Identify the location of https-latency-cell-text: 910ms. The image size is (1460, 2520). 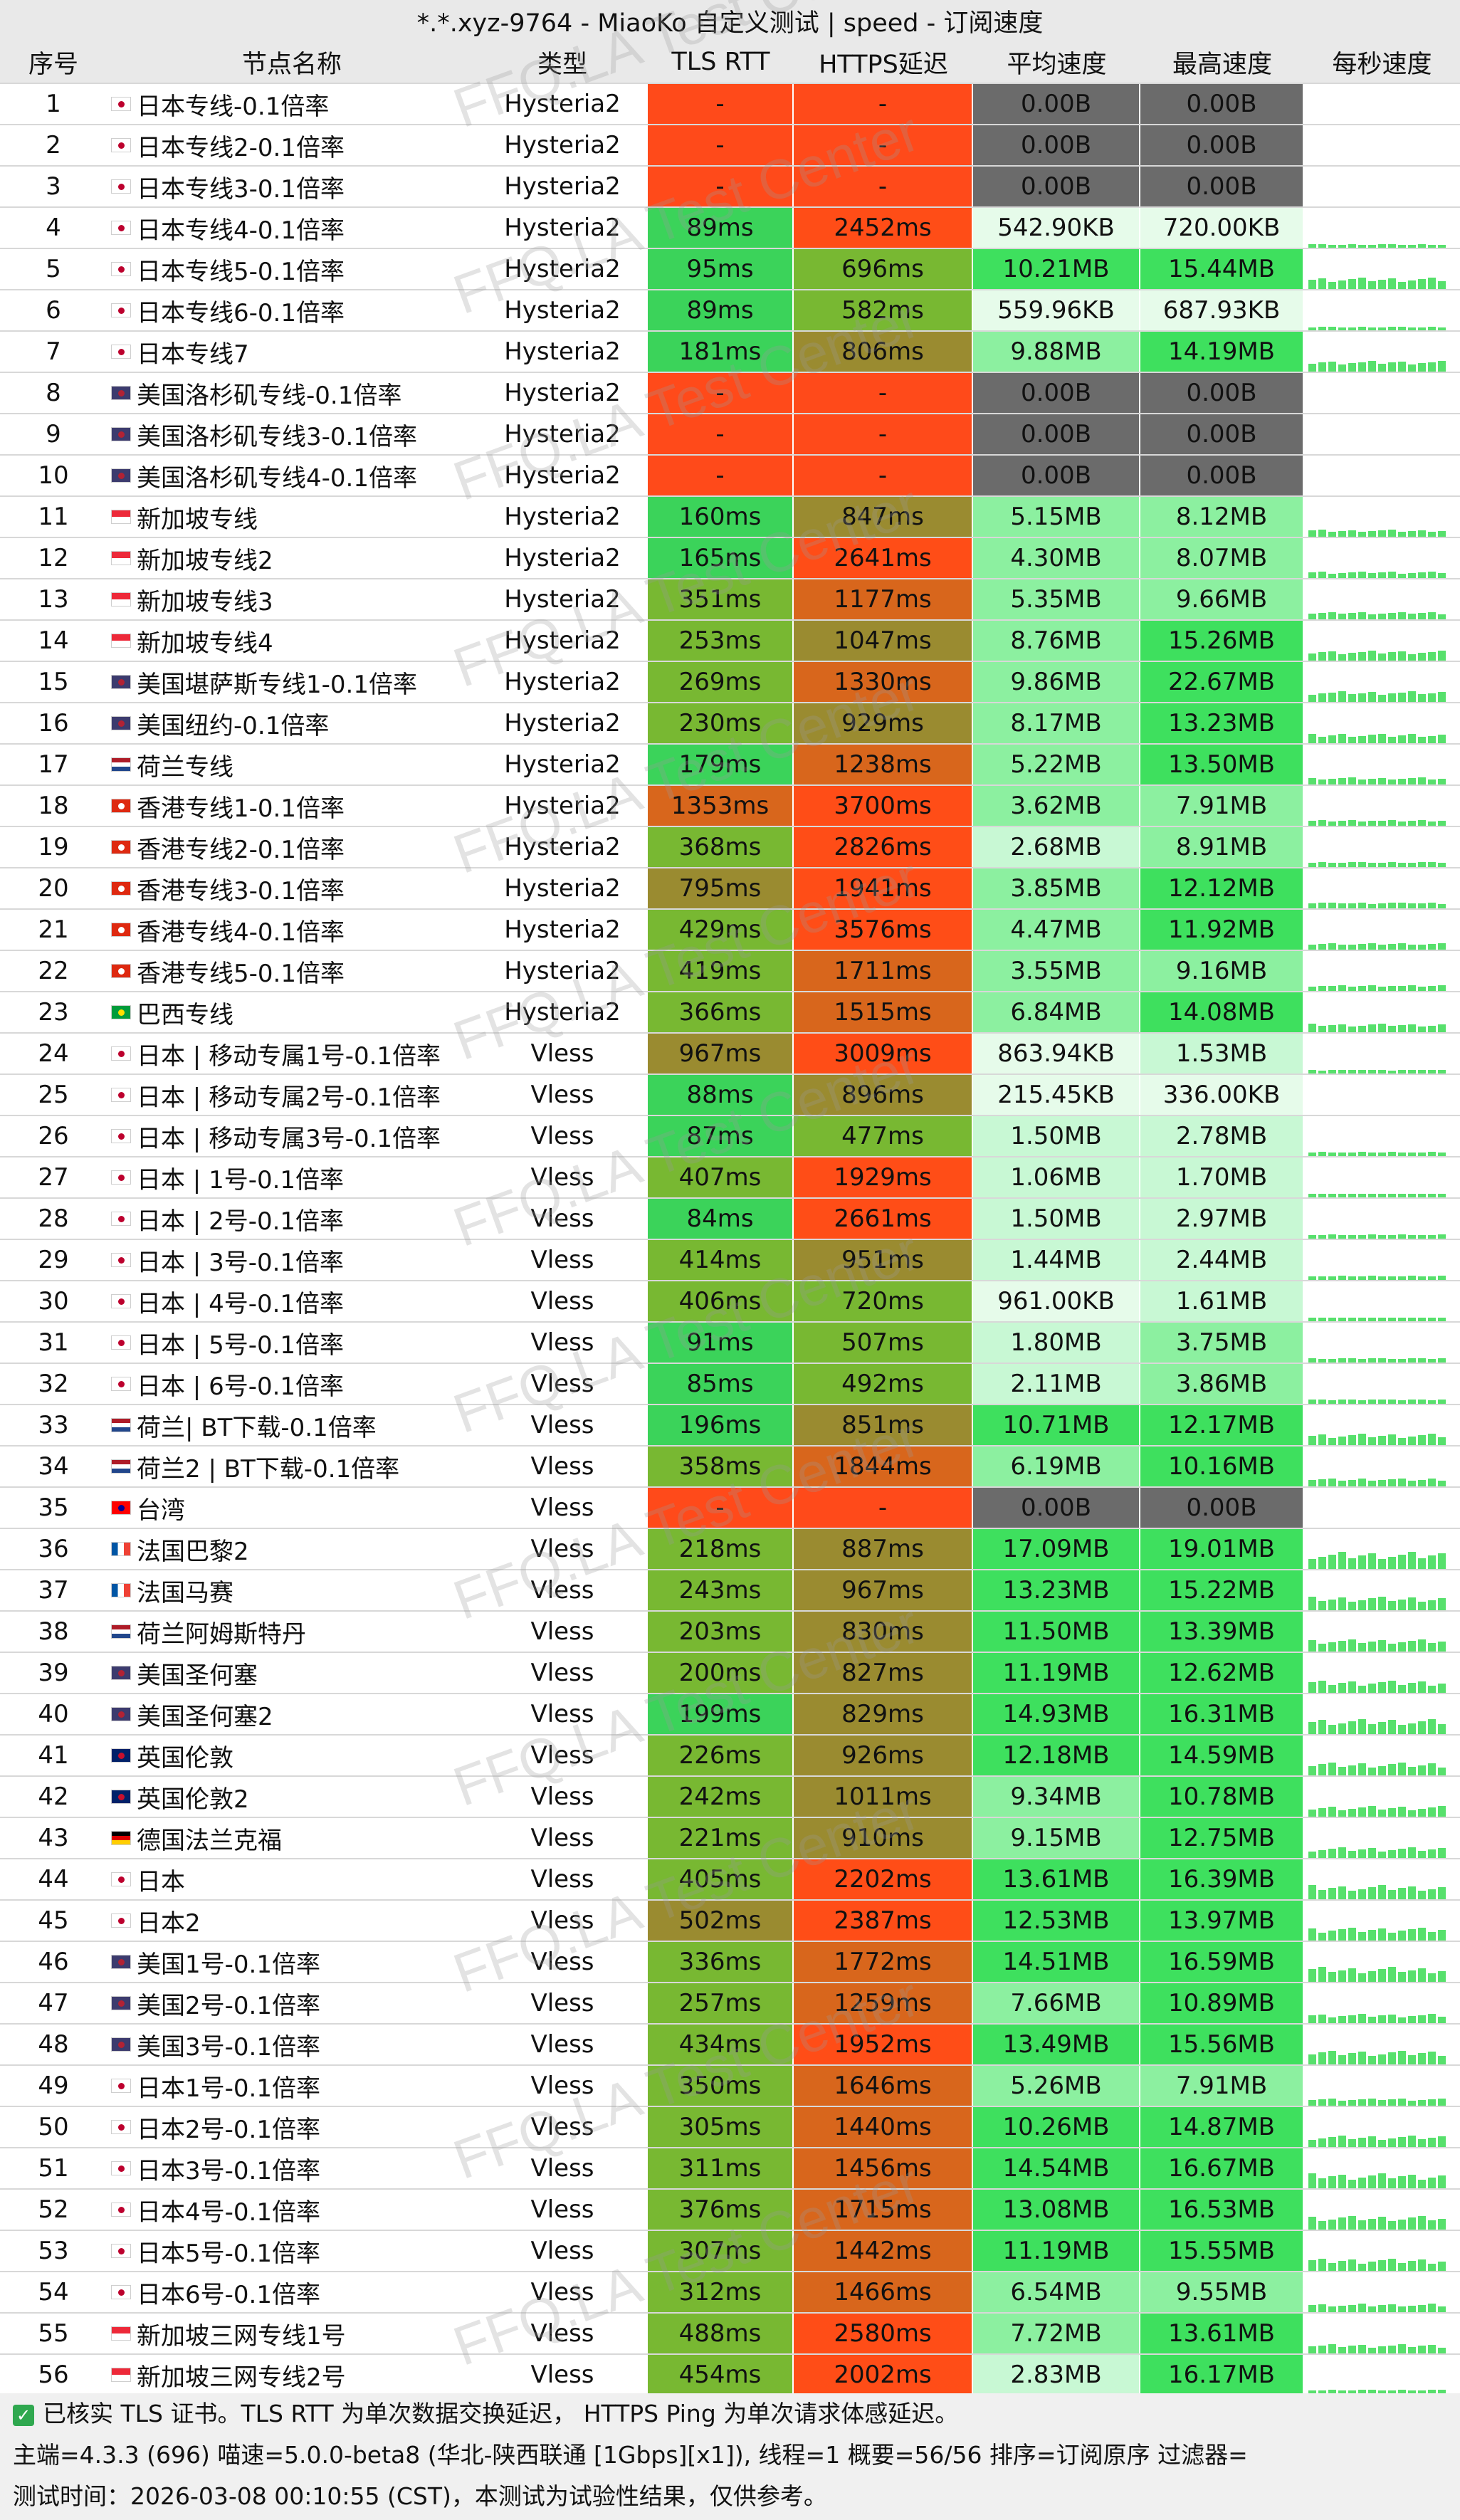
(883, 1838).